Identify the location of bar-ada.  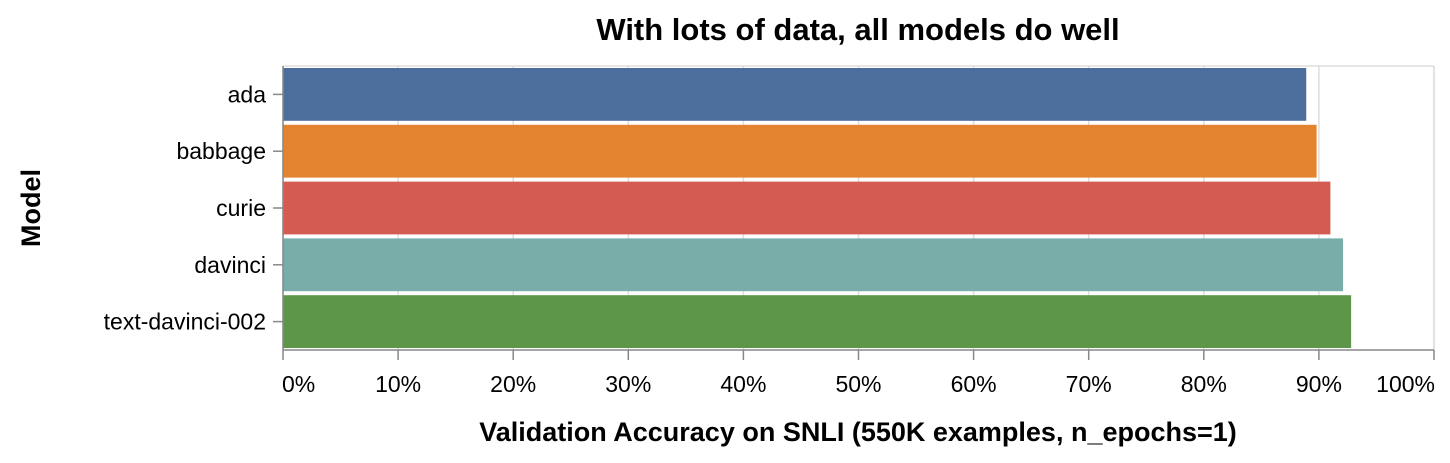
(795, 94).